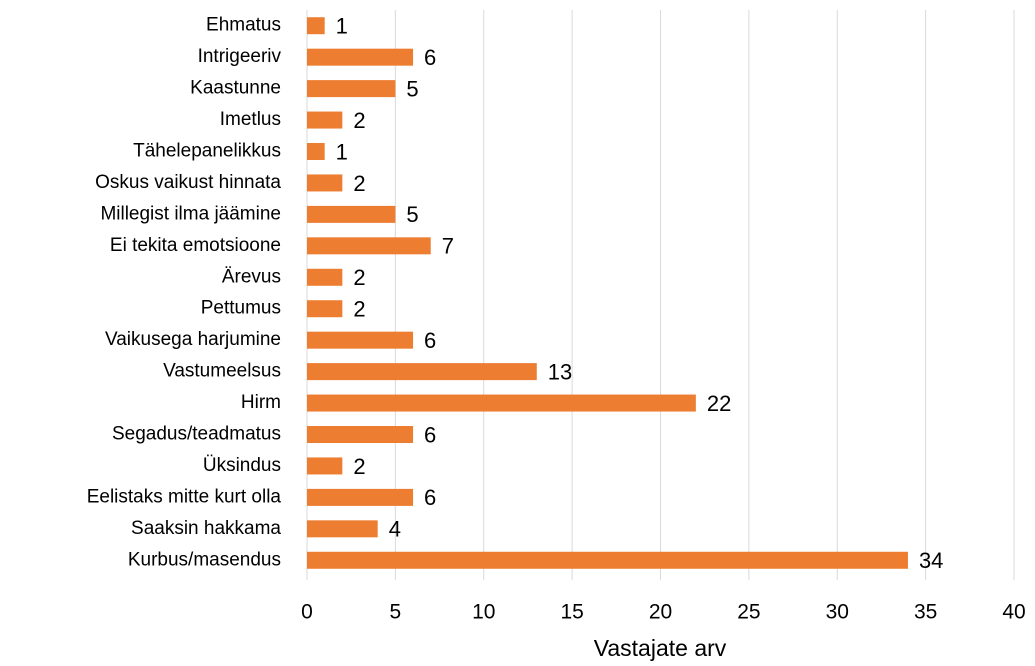 This screenshot has height=666, width=1035. Describe the element at coordinates (206, 528) in the screenshot. I see `y-tick-label: Saaksin hakkama` at that location.